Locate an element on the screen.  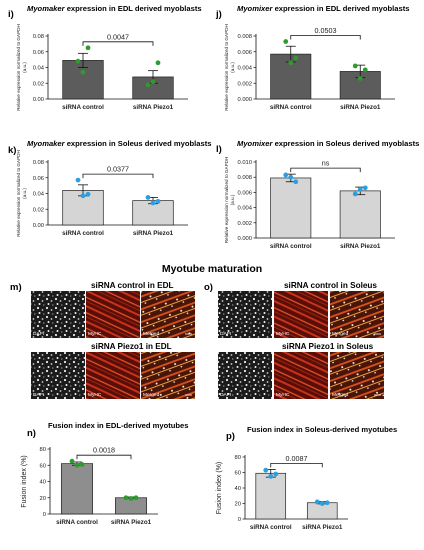
y-tick-label: 0.008 is located at coordinates (244, 178).